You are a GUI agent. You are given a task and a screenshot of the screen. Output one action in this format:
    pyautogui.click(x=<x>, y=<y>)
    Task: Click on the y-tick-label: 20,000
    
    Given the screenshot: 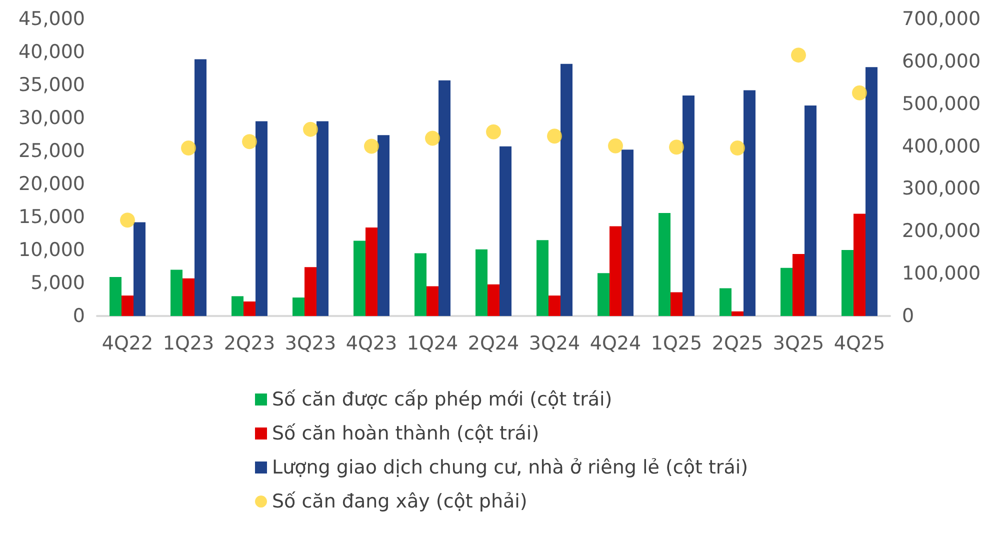 What is the action you would take?
    pyautogui.click(x=51, y=184)
    